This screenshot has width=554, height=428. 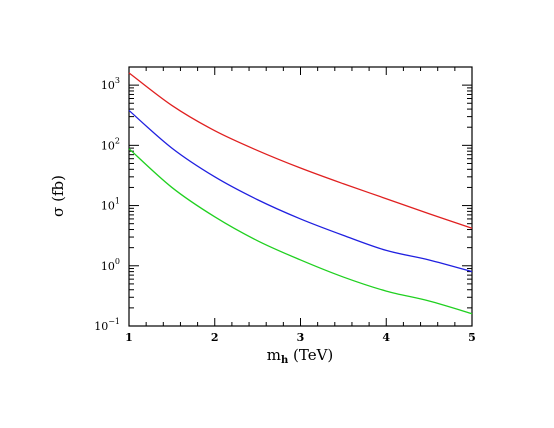 I want to click on x-axis-label: mh (TeV), so click(x=300, y=356).